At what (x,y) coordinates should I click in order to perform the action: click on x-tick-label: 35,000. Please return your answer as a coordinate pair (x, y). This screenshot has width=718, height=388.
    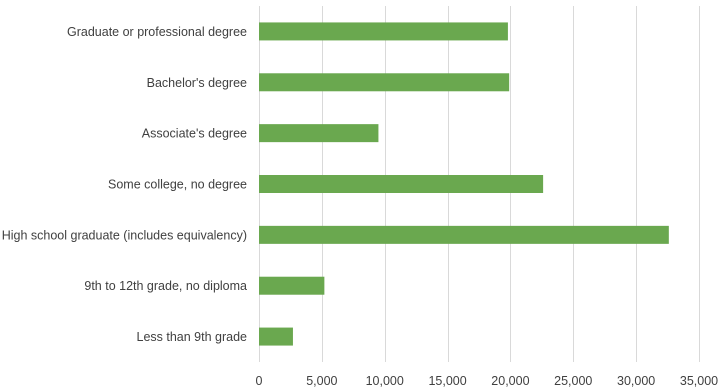
    Looking at the image, I should click on (699, 381).